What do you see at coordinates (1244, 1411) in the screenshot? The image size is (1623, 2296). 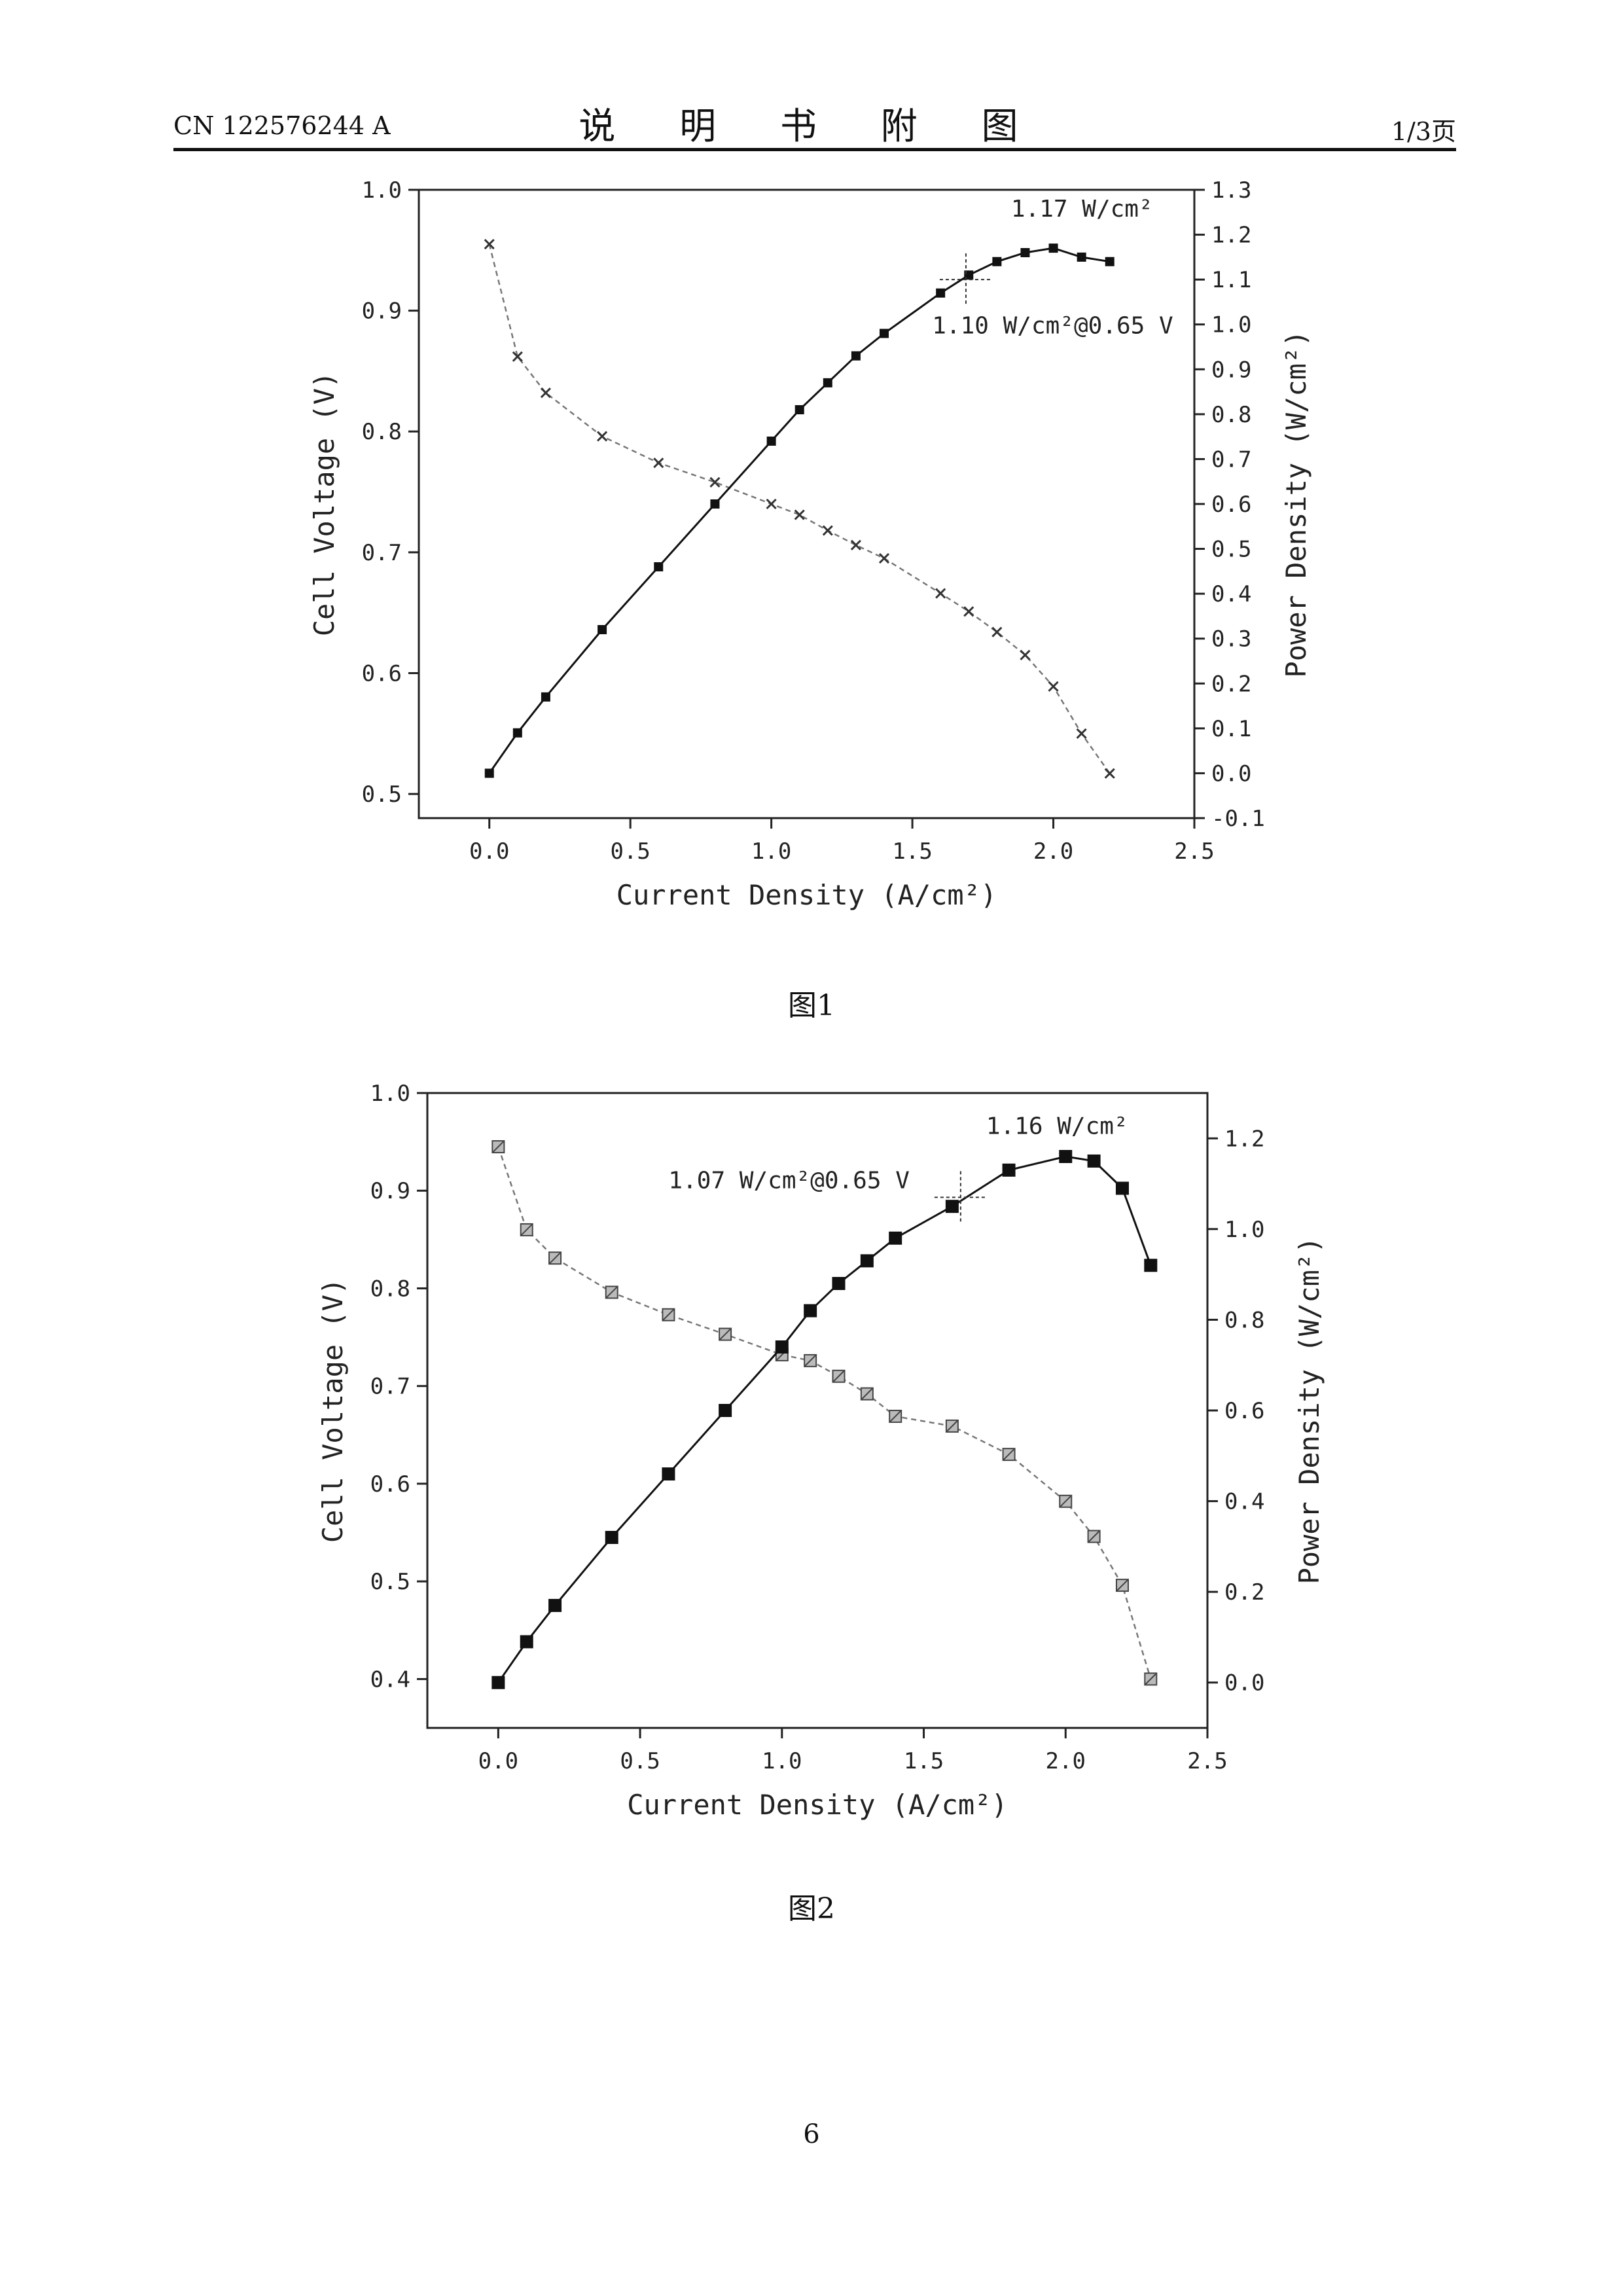 I see `y2-tick-label: 0.6` at bounding box center [1244, 1411].